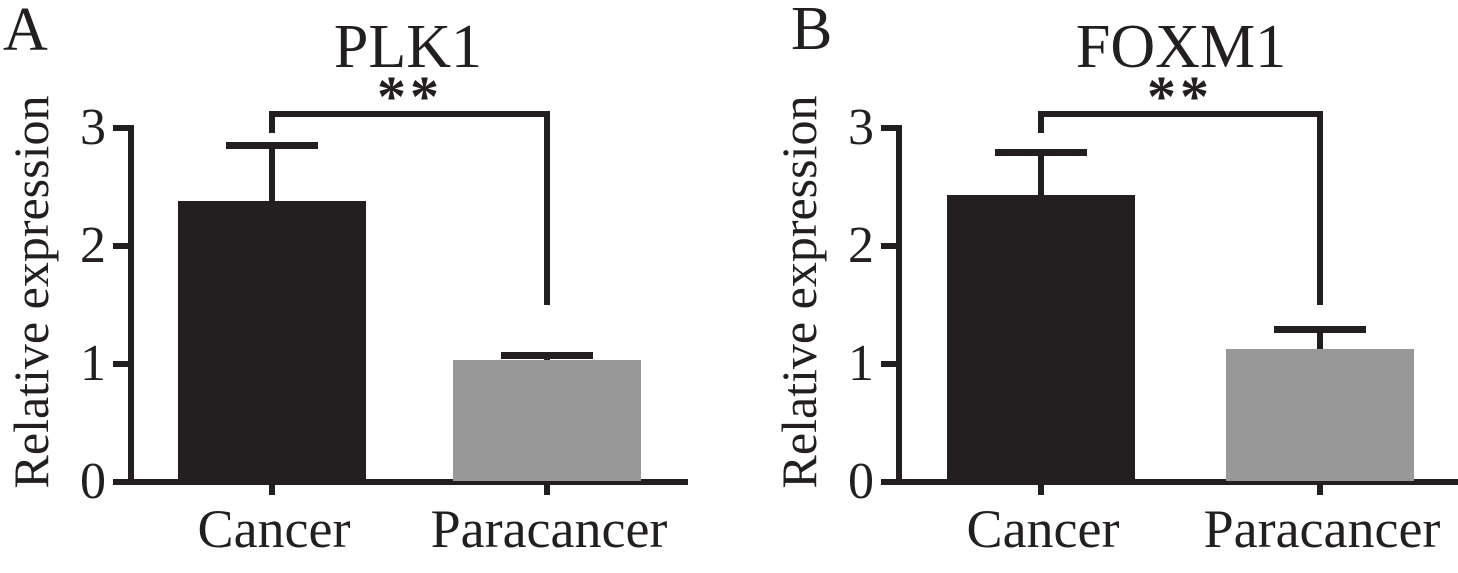 Image resolution: width=1458 pixels, height=573 pixels. Describe the element at coordinates (547, 208) in the screenshot. I see `panel-a-bracket-right-drop` at that location.